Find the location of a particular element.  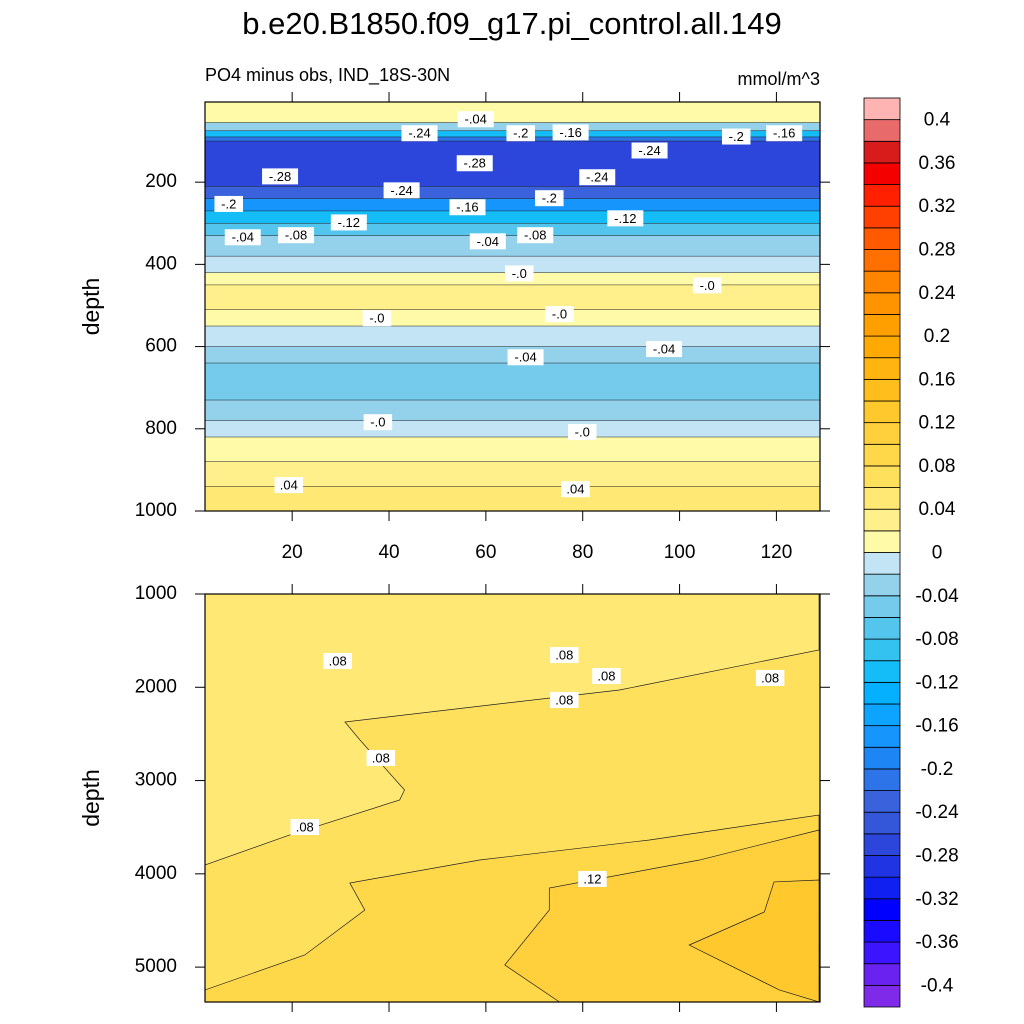

colorbar-label: -0.2 is located at coordinates (937, 769).